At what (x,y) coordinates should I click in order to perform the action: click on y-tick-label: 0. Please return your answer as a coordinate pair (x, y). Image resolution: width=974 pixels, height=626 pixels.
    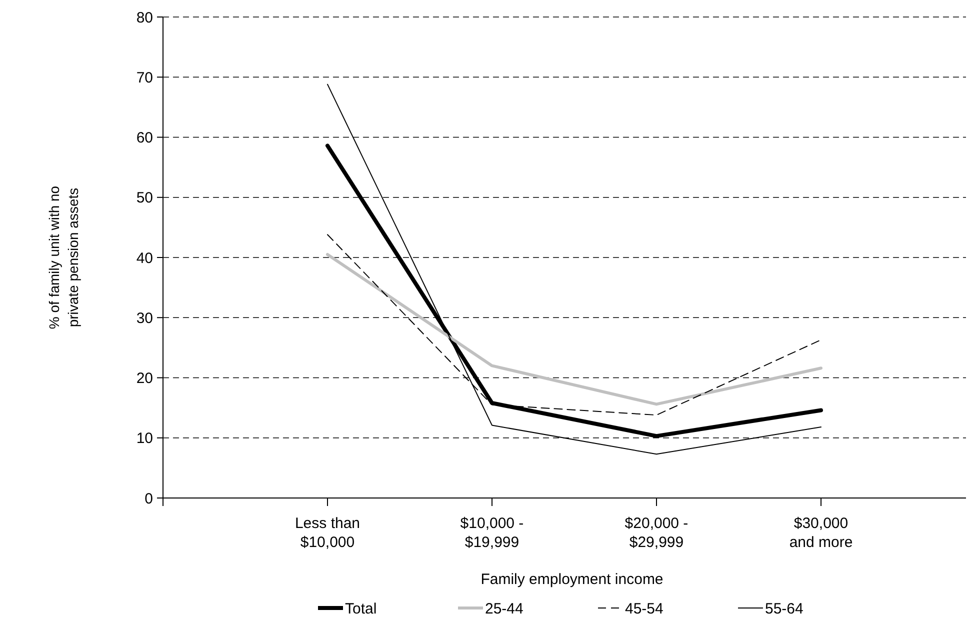
    Looking at the image, I should click on (148, 499).